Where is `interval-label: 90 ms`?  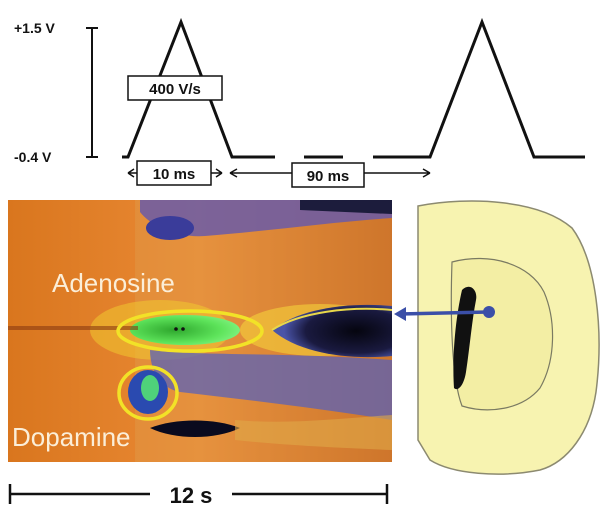 interval-label: 90 ms is located at coordinates (328, 176).